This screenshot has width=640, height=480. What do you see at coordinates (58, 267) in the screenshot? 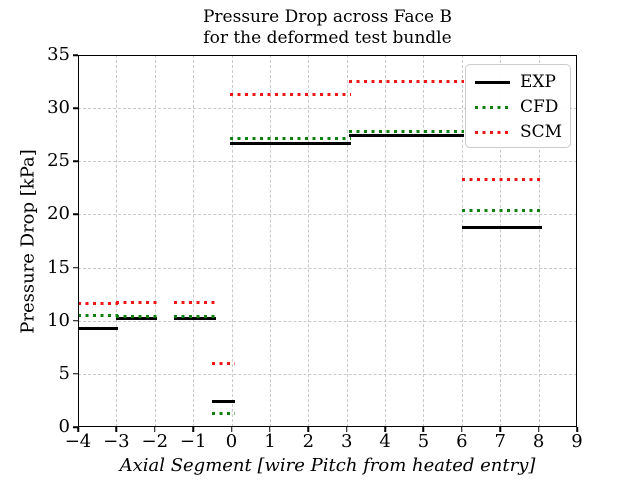
I see `y-tick-label: 15` at bounding box center [58, 267].